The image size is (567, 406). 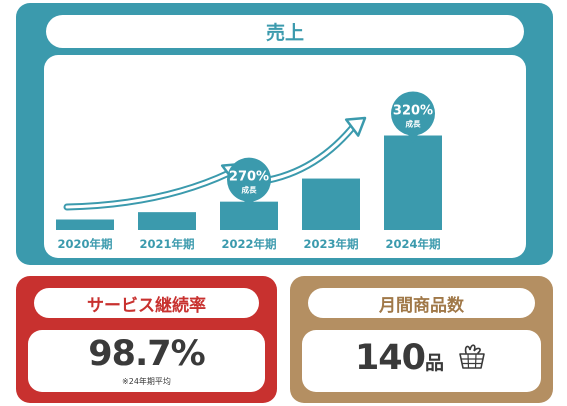 What do you see at coordinates (390, 358) in the screenshot?
I see `products-count: 140` at bounding box center [390, 358].